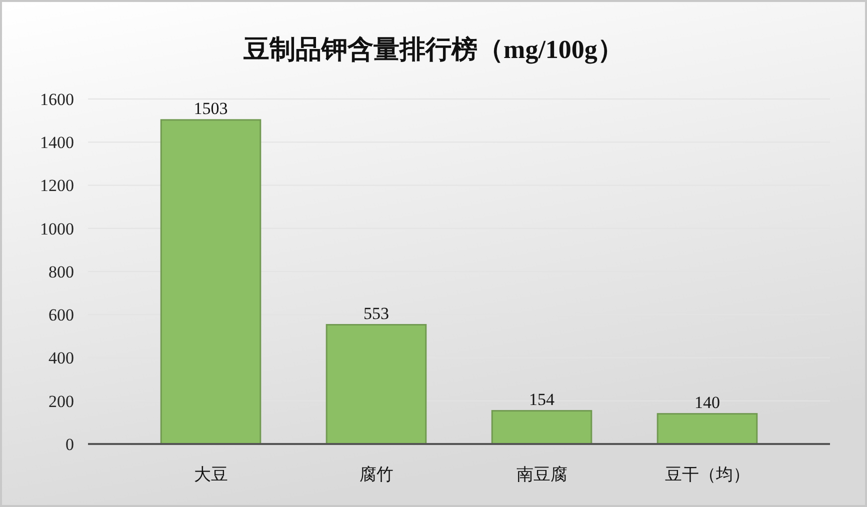 Image resolution: width=867 pixels, height=507 pixels. Describe the element at coordinates (57, 186) in the screenshot. I see `y-tick-label: 1200` at that location.